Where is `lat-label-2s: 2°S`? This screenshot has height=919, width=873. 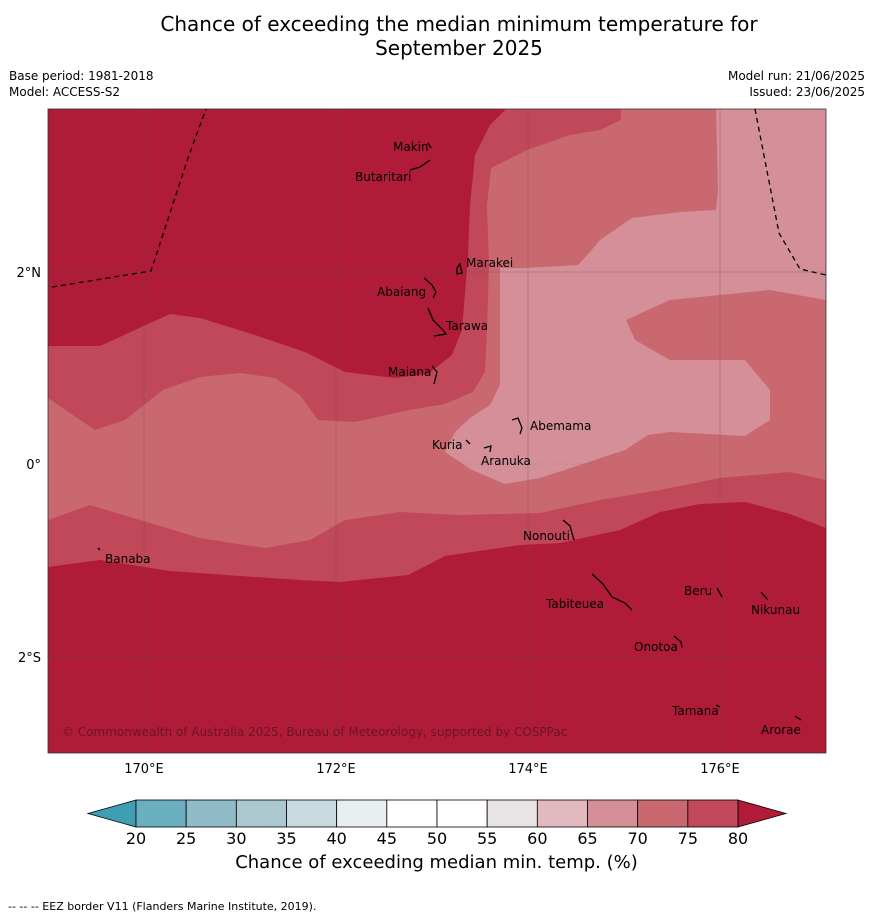 lat-label-2s: 2°S is located at coordinates (29, 658).